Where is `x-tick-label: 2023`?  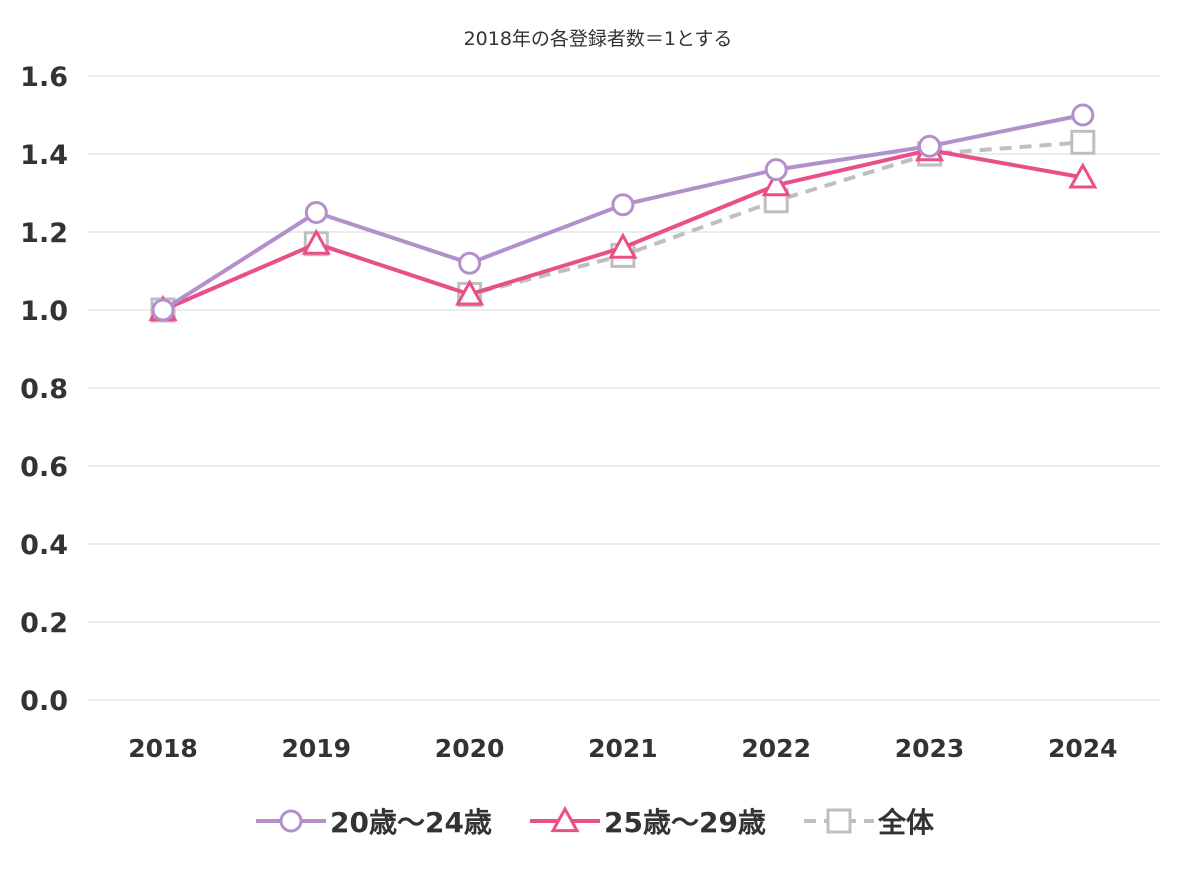
x-tick-label: 2023 is located at coordinates (930, 748).